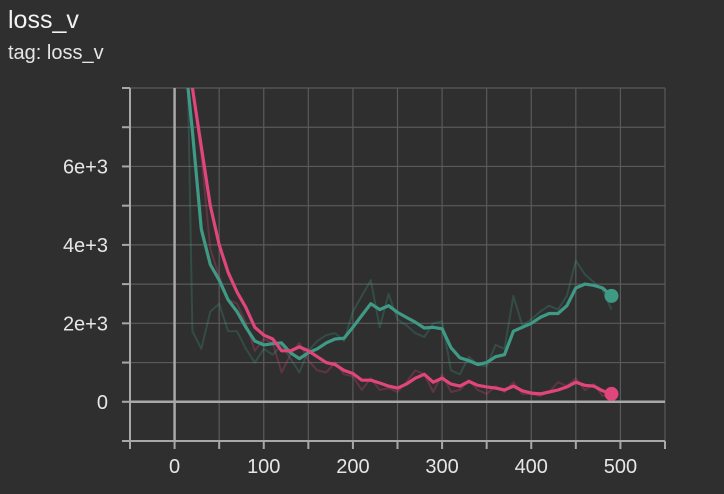  What do you see at coordinates (620, 467) in the screenshot?
I see `x-tick-label: 500` at bounding box center [620, 467].